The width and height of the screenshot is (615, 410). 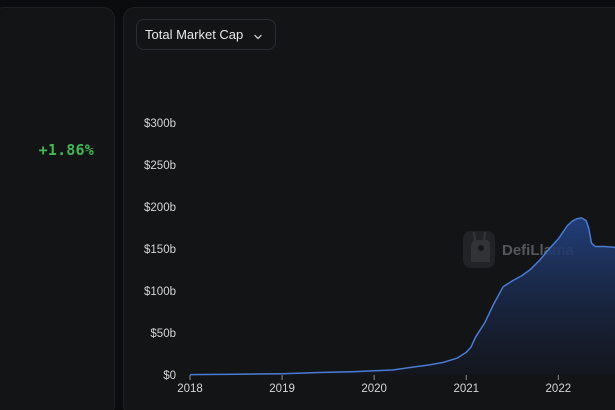 I want to click on metric-select-label: Total Market Cap, so click(x=194, y=34).